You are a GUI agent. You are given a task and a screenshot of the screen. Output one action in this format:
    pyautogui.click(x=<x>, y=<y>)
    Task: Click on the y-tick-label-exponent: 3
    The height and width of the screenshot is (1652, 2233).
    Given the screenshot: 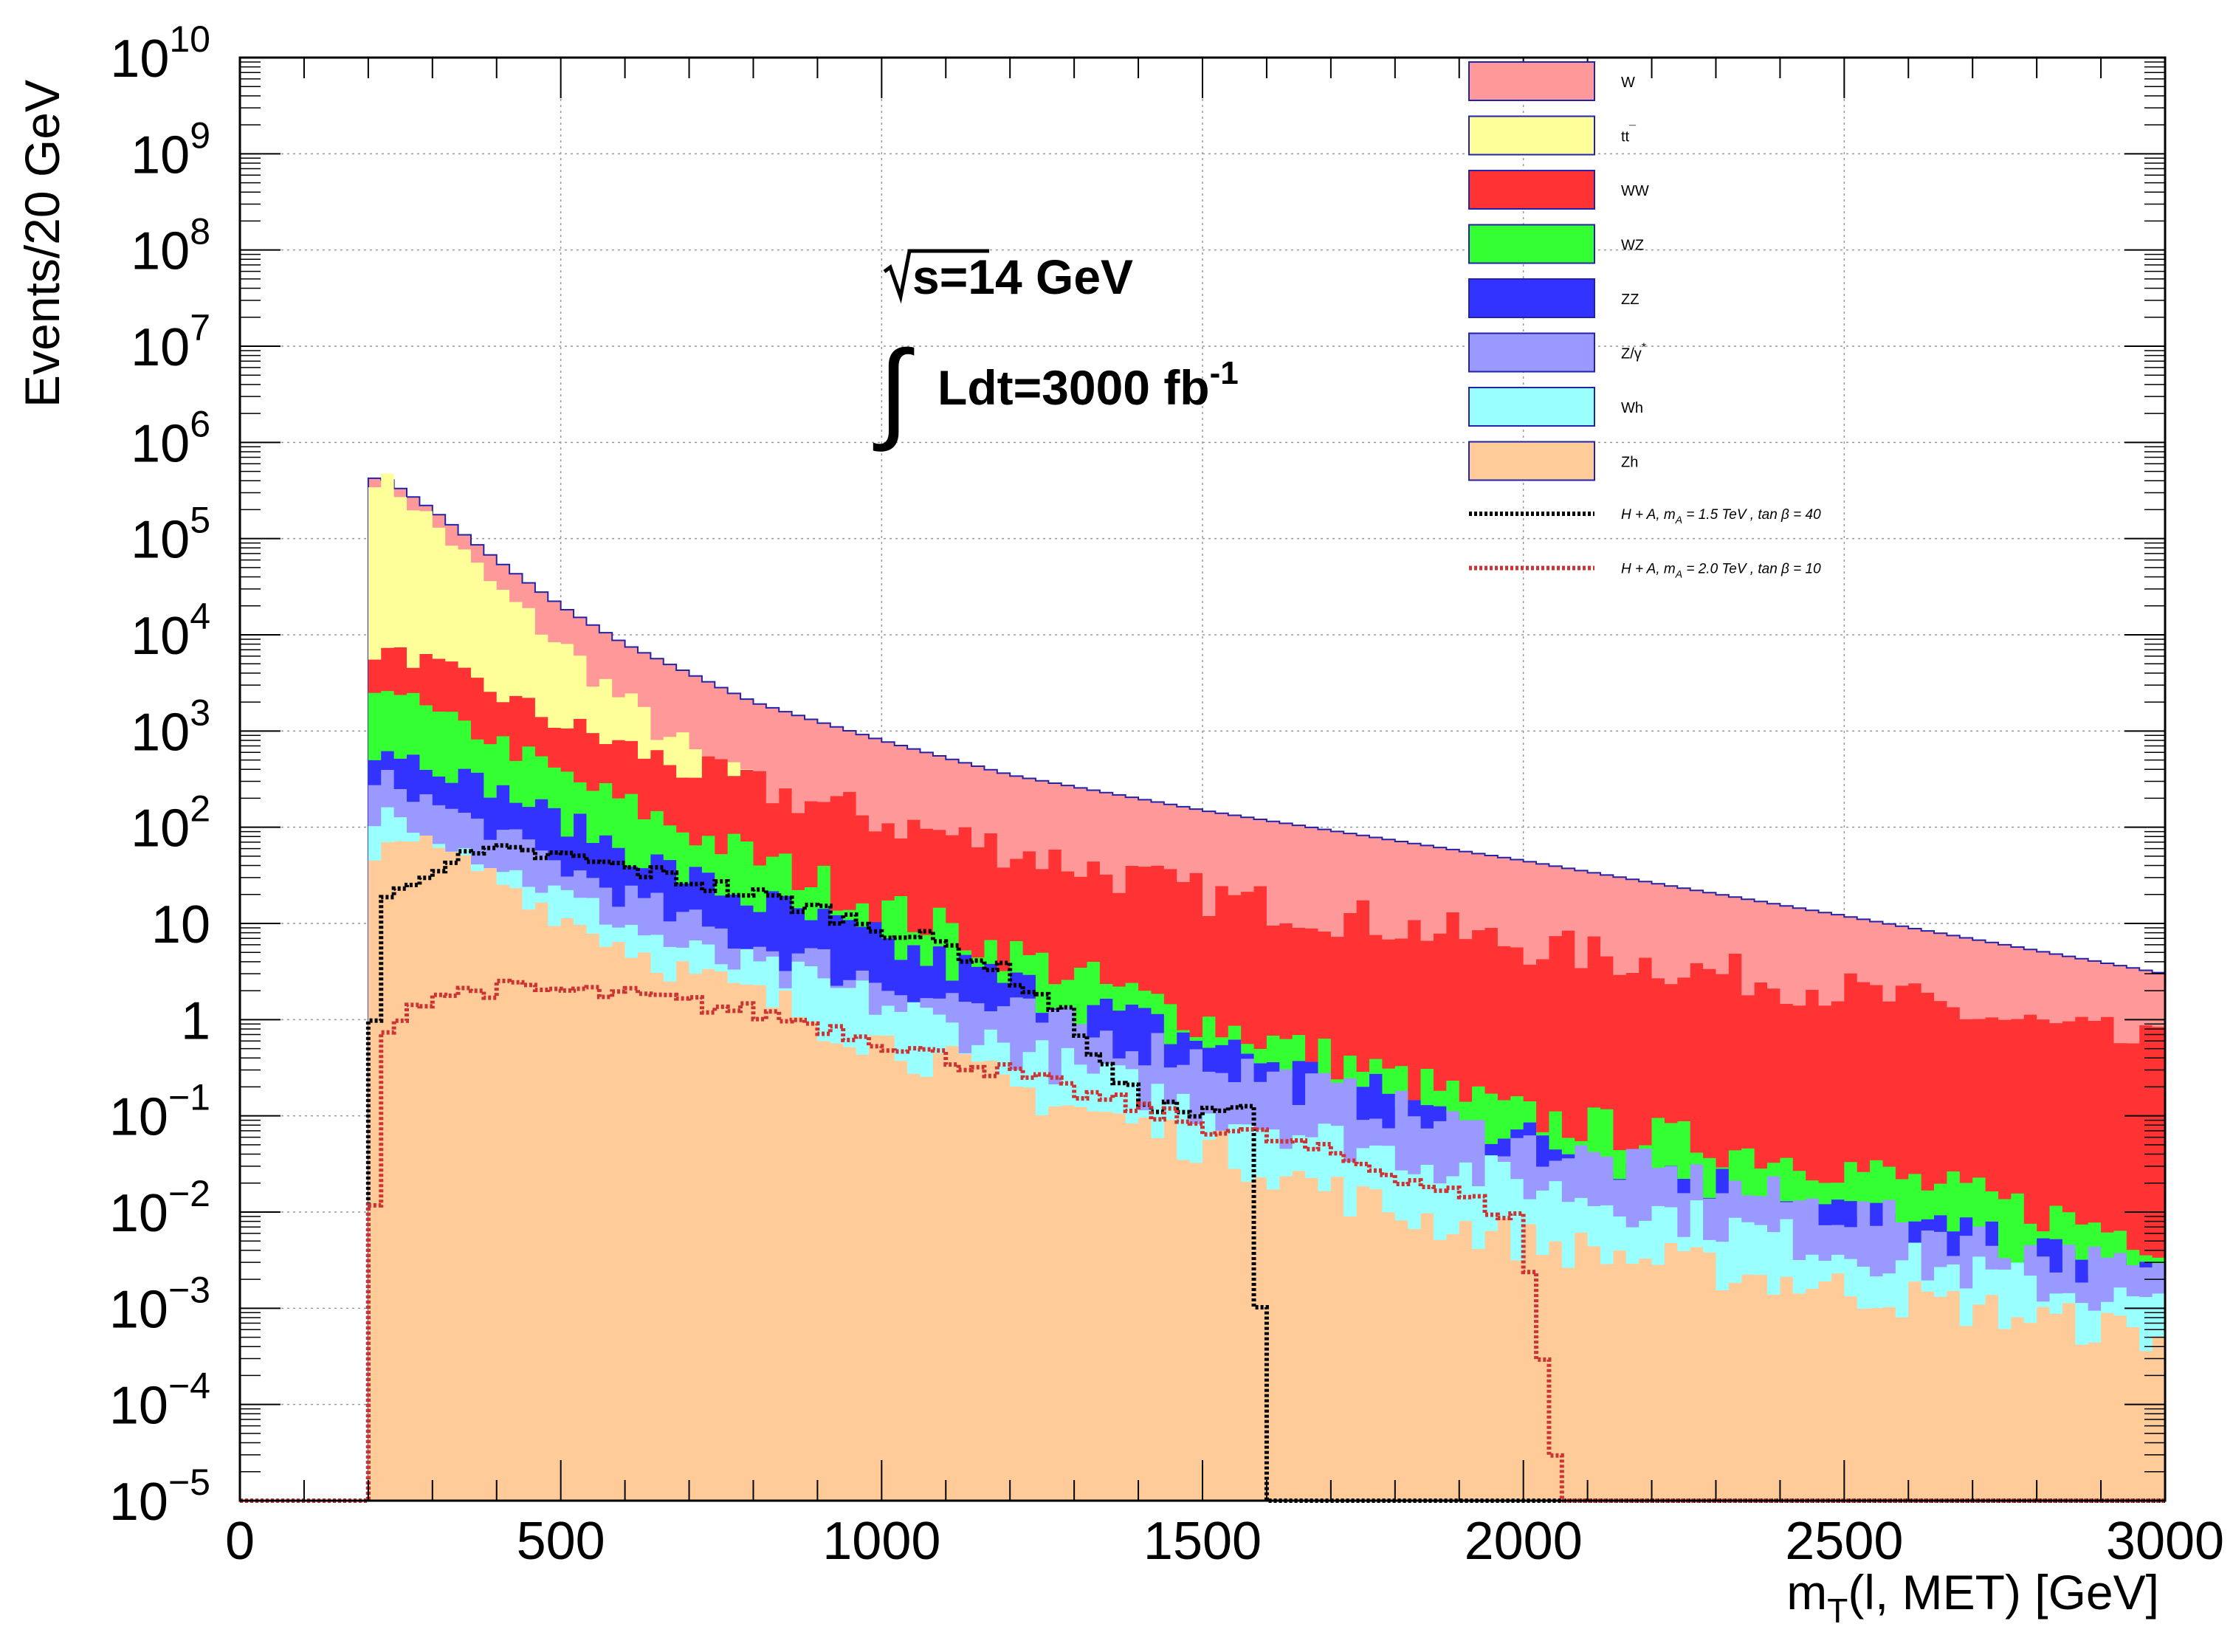 What is the action you would take?
    pyautogui.click(x=200, y=712)
    